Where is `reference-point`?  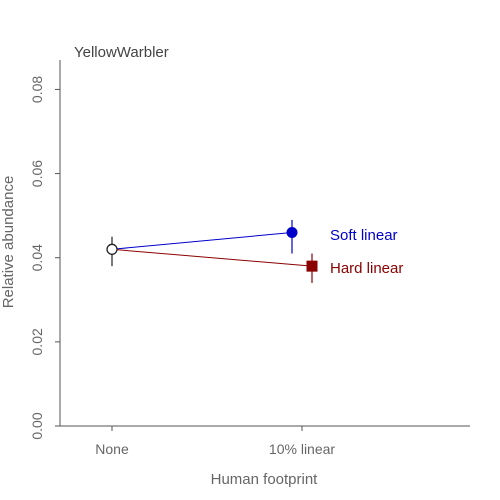
reference-point is located at coordinates (112, 249).